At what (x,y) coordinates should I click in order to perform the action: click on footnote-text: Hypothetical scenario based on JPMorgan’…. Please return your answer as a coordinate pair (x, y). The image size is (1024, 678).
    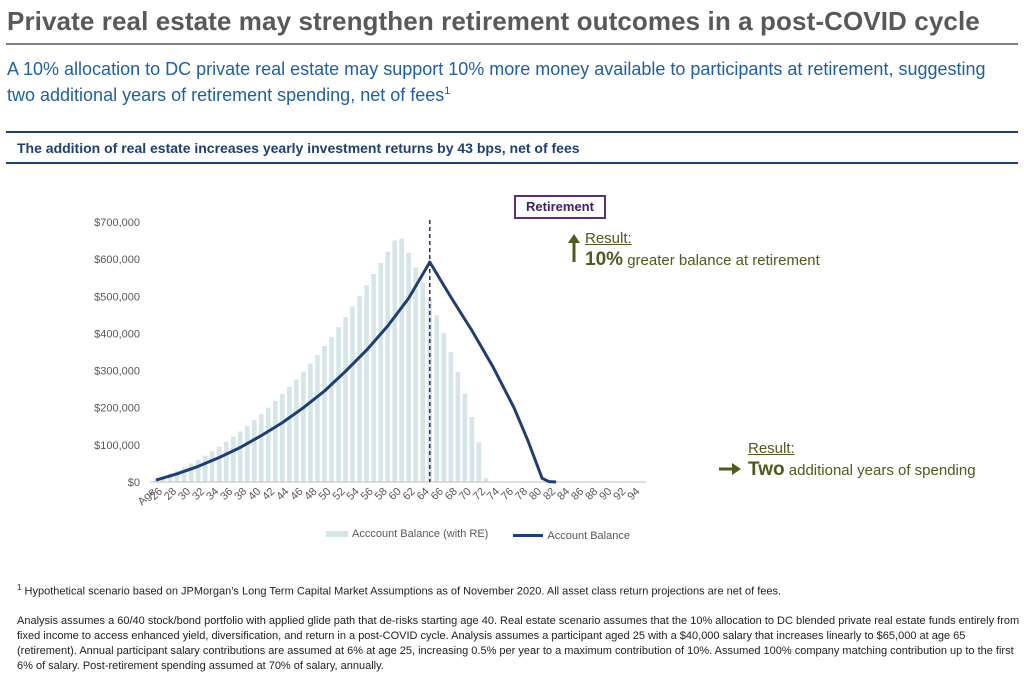
    Looking at the image, I should click on (403, 591).